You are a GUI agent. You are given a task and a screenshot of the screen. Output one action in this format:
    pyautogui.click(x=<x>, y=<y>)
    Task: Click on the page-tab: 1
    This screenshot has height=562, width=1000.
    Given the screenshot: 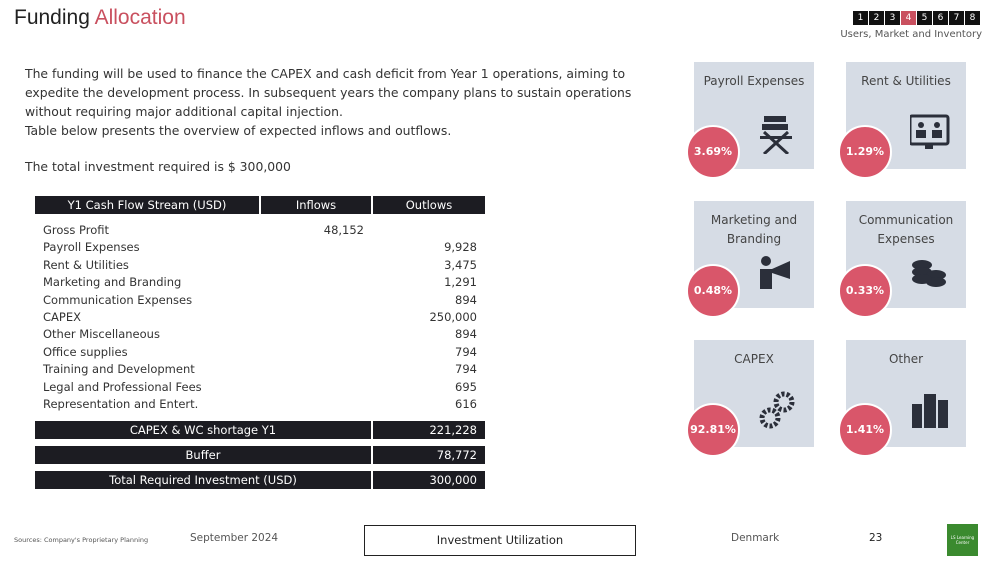 What is the action you would take?
    pyautogui.click(x=860, y=18)
    